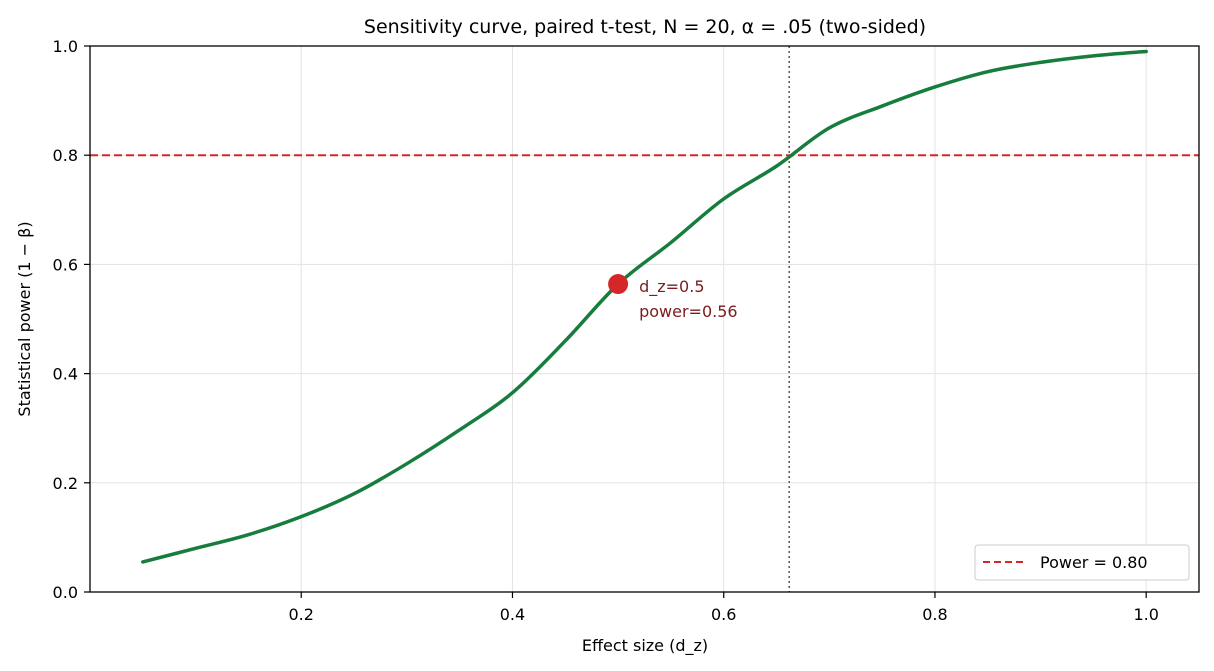 The height and width of the screenshot is (671, 1214). Describe the element at coordinates (65, 264) in the screenshot. I see `y-tick-label: 0.6` at that location.